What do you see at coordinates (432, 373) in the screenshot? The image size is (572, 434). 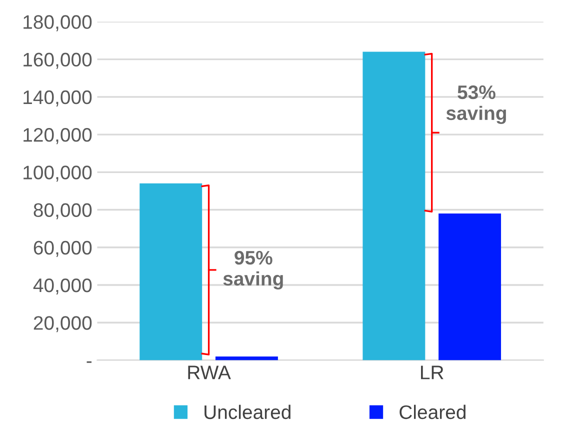 I see `x-tick-label: LR` at bounding box center [432, 373].